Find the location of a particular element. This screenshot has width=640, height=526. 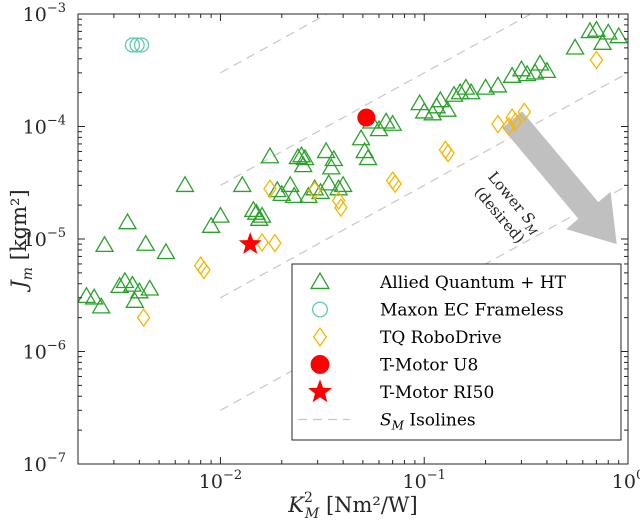

legend-label-1: Maxon EC Frameless is located at coordinates (472, 311).